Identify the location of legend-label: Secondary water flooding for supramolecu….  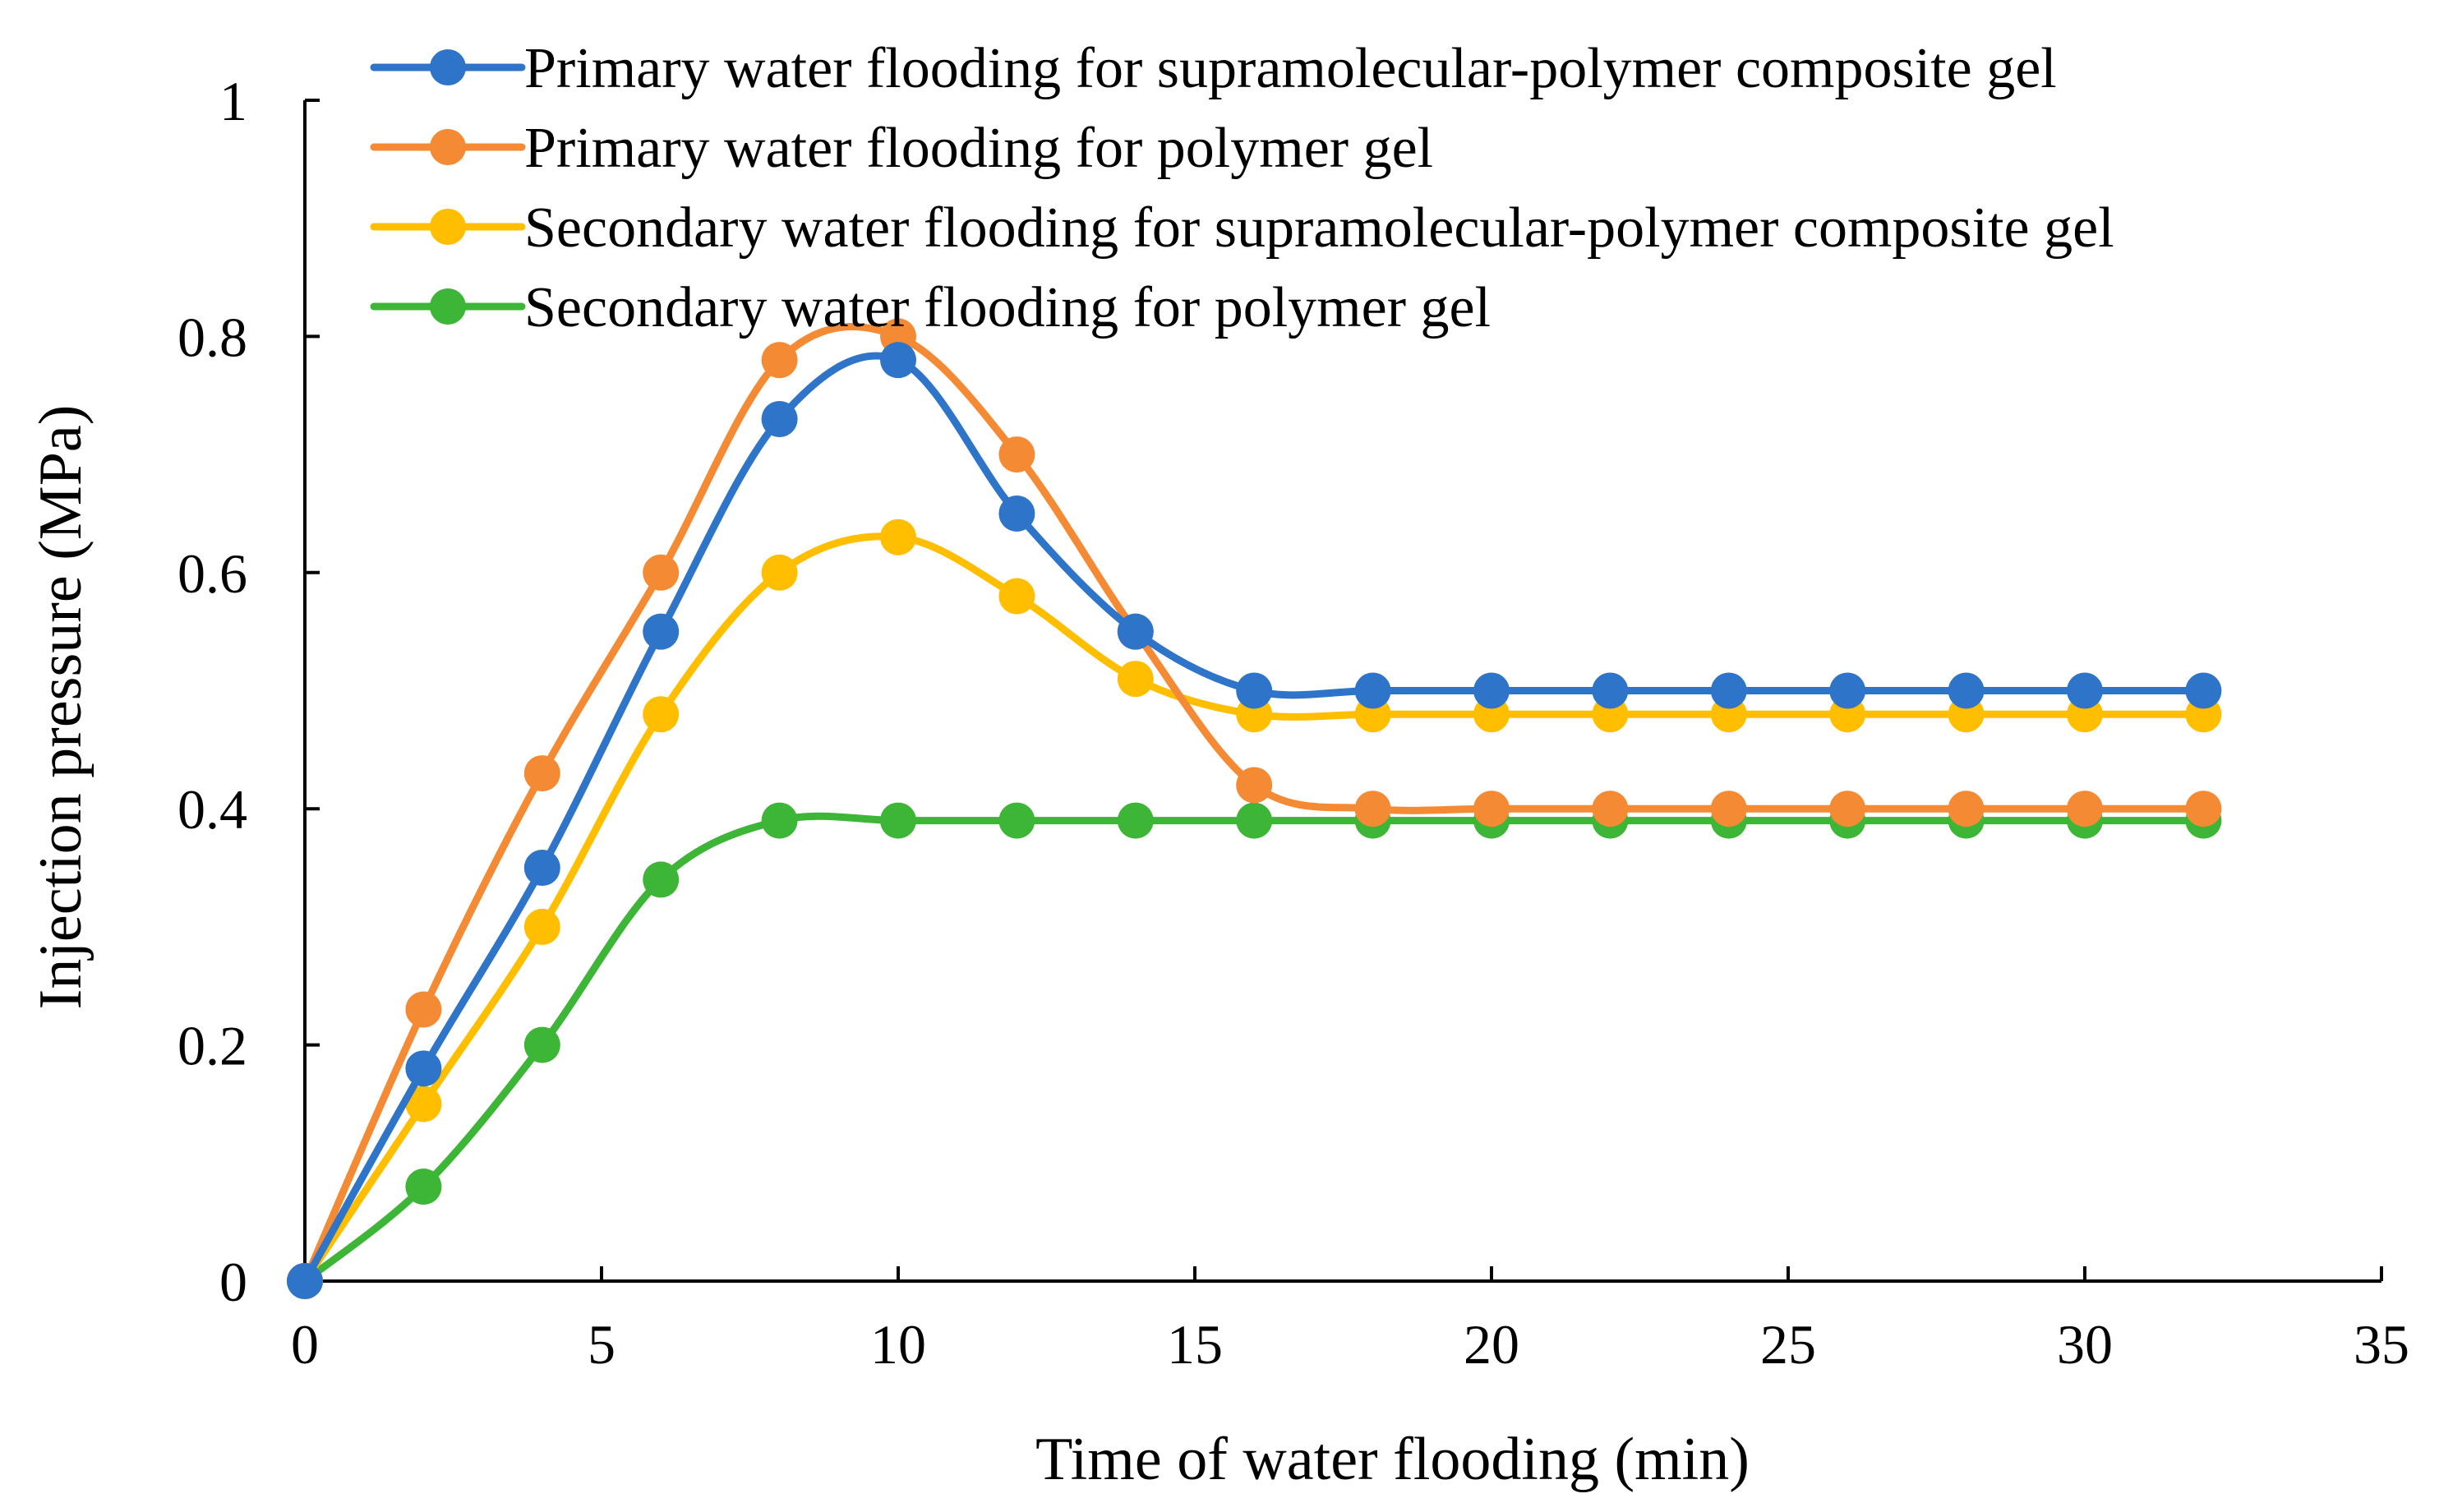
(1319, 228).